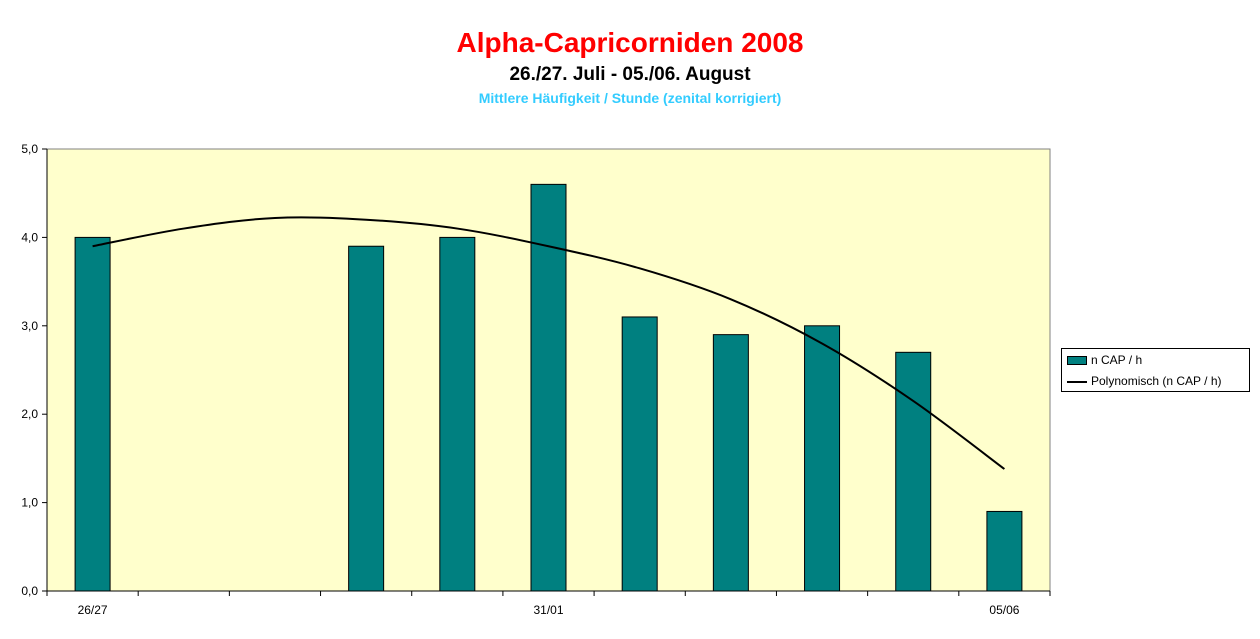 The image size is (1260, 639). I want to click on x-tick-label: 31/01, so click(548, 610).